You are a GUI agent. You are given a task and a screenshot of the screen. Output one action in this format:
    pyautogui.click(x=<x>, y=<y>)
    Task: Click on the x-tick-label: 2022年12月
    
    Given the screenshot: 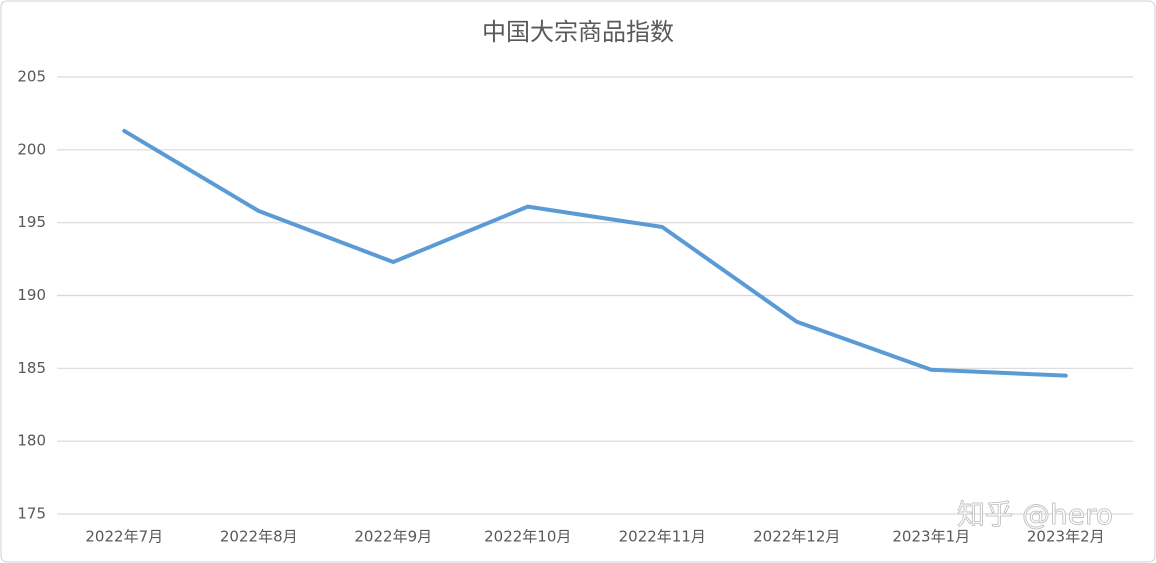 What is the action you would take?
    pyautogui.click(x=796, y=537)
    